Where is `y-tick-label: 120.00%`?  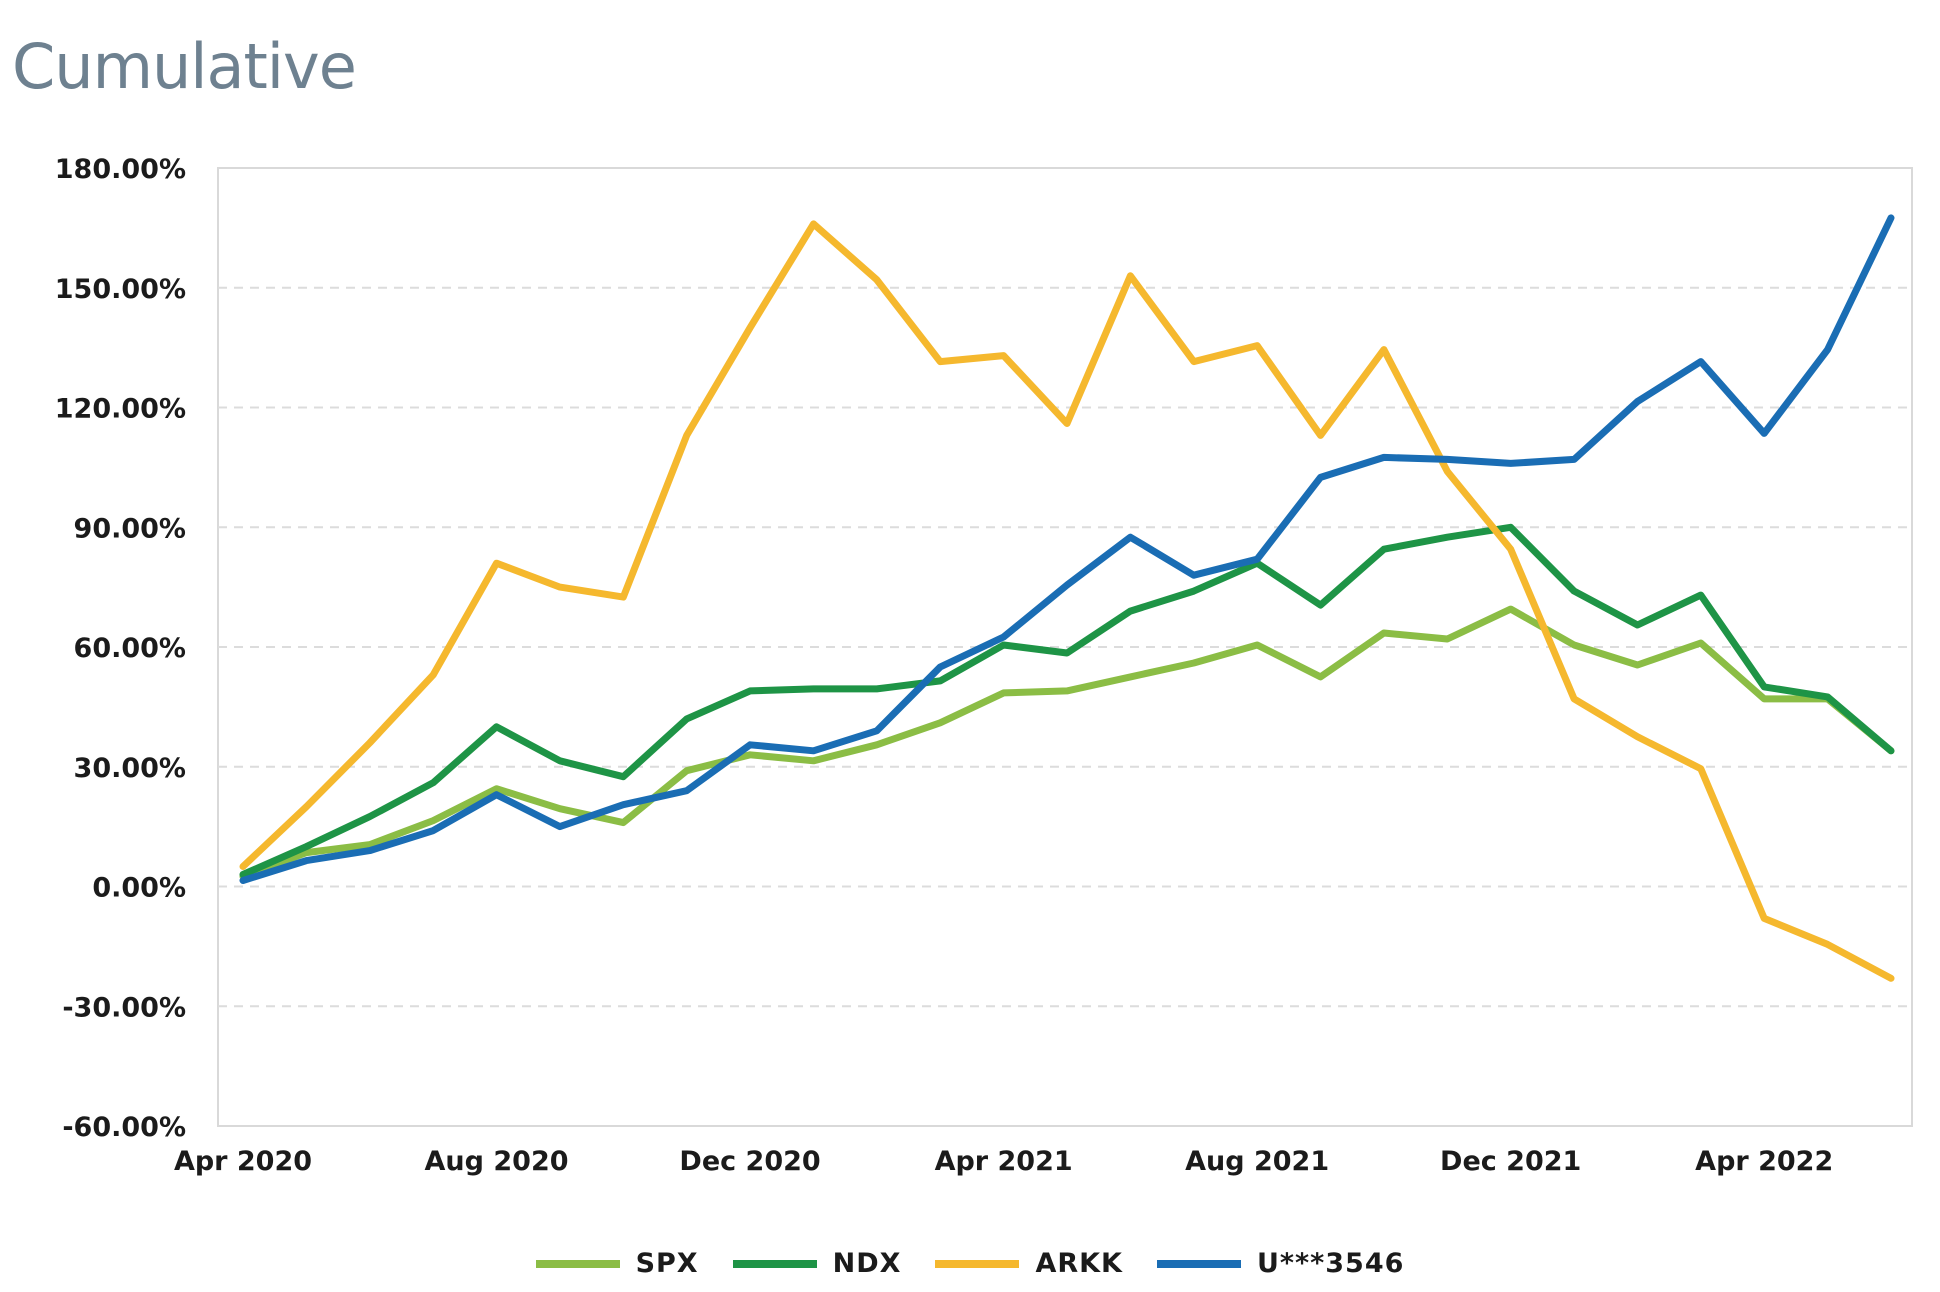
y-tick-label: 120.00% is located at coordinates (120, 409).